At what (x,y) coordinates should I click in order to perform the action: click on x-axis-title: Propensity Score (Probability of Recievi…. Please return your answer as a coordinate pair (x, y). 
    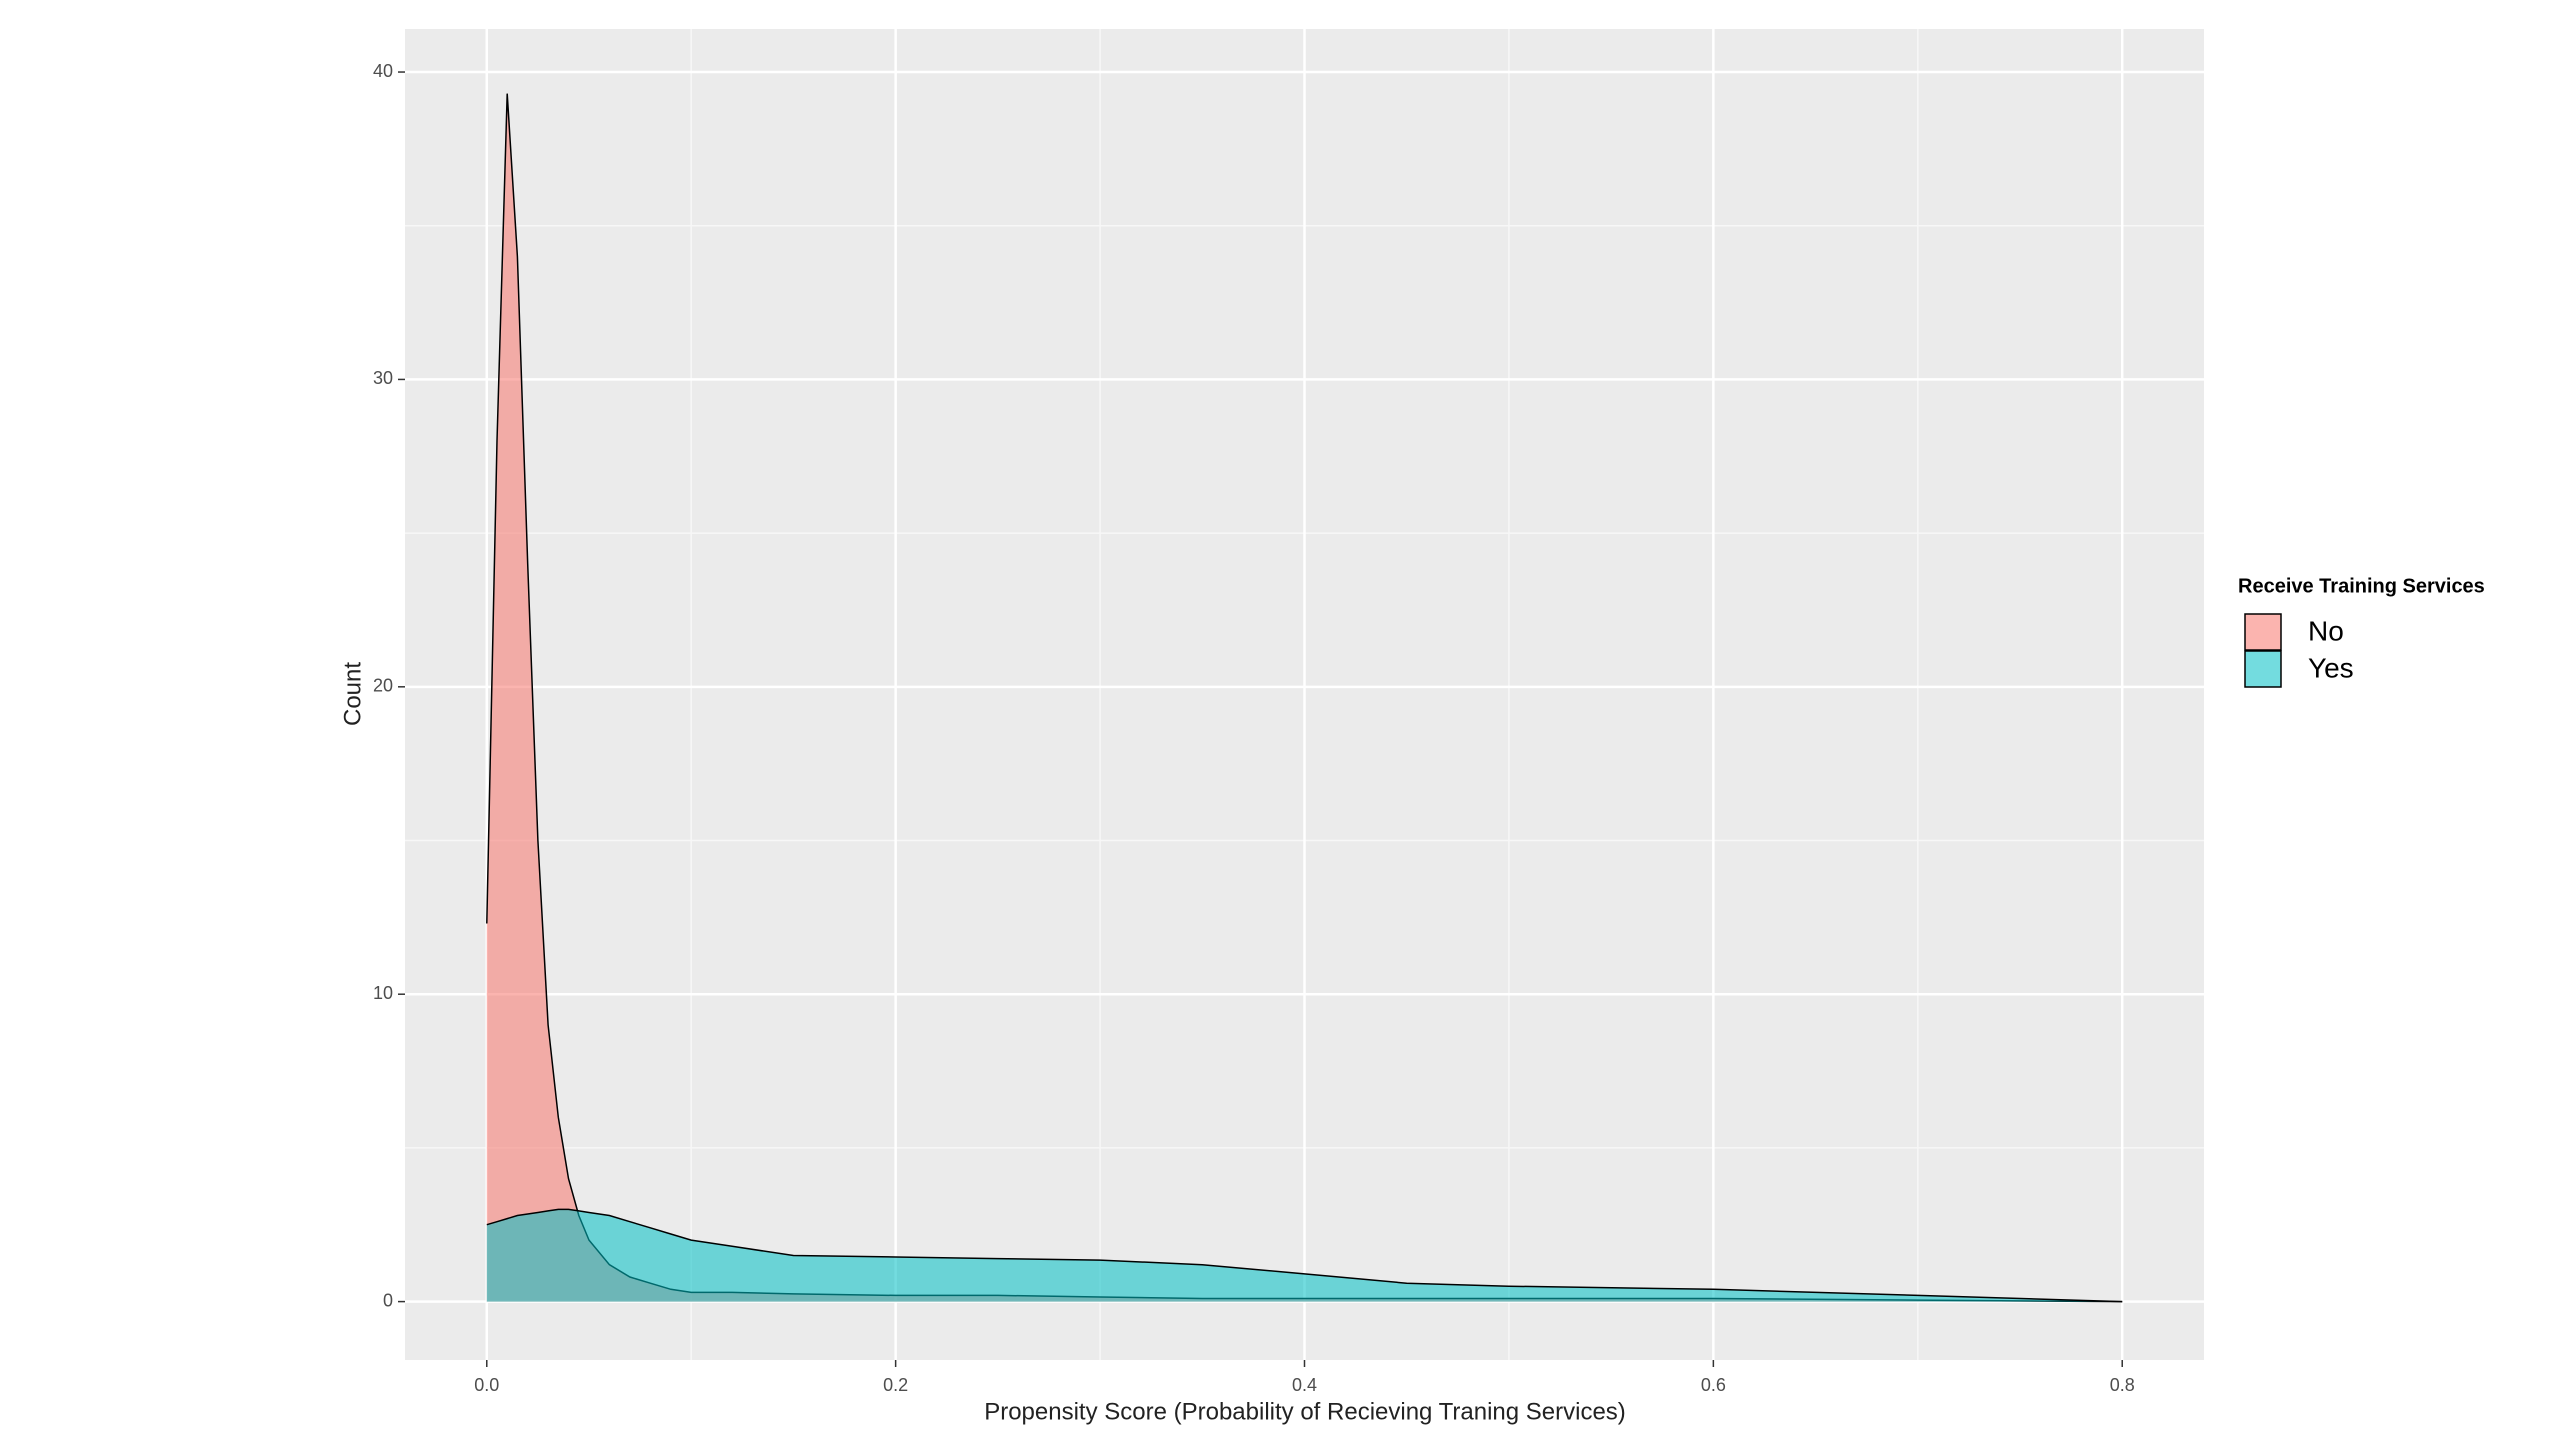
    Looking at the image, I should click on (1305, 1411).